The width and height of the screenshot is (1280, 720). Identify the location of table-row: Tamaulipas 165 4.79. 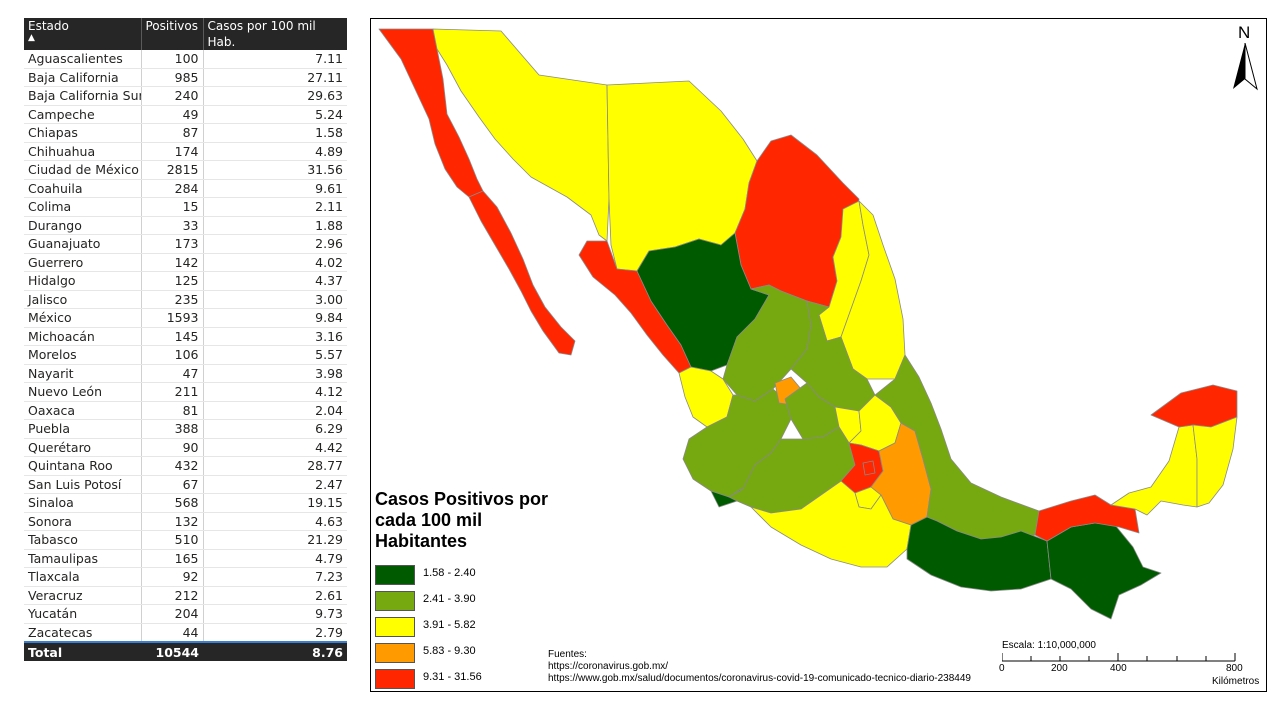
(185, 558).